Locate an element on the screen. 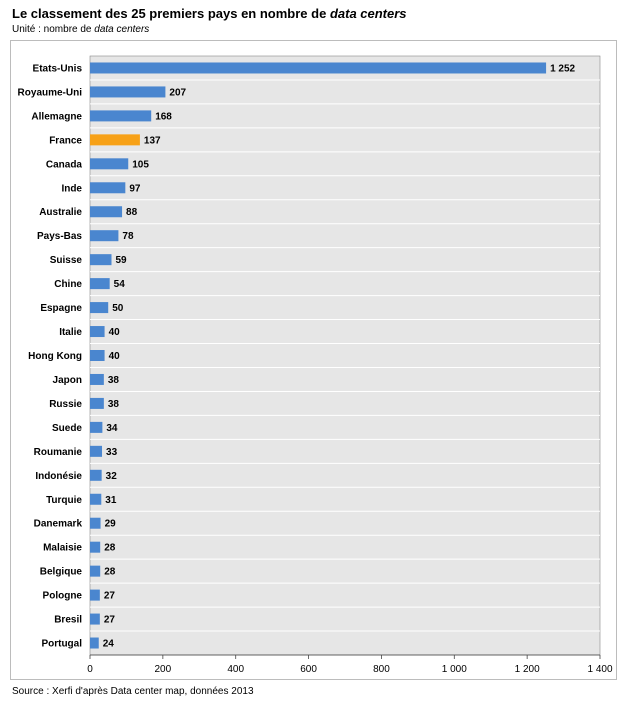 The image size is (630, 702). data-label: 31 is located at coordinates (111, 500).